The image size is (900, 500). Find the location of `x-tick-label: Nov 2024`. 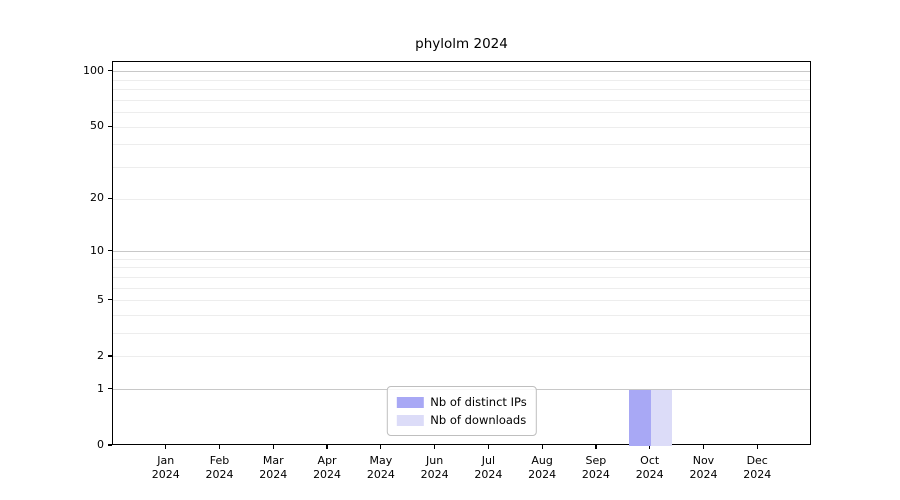

x-tick-label: Nov 2024 is located at coordinates (703, 468).